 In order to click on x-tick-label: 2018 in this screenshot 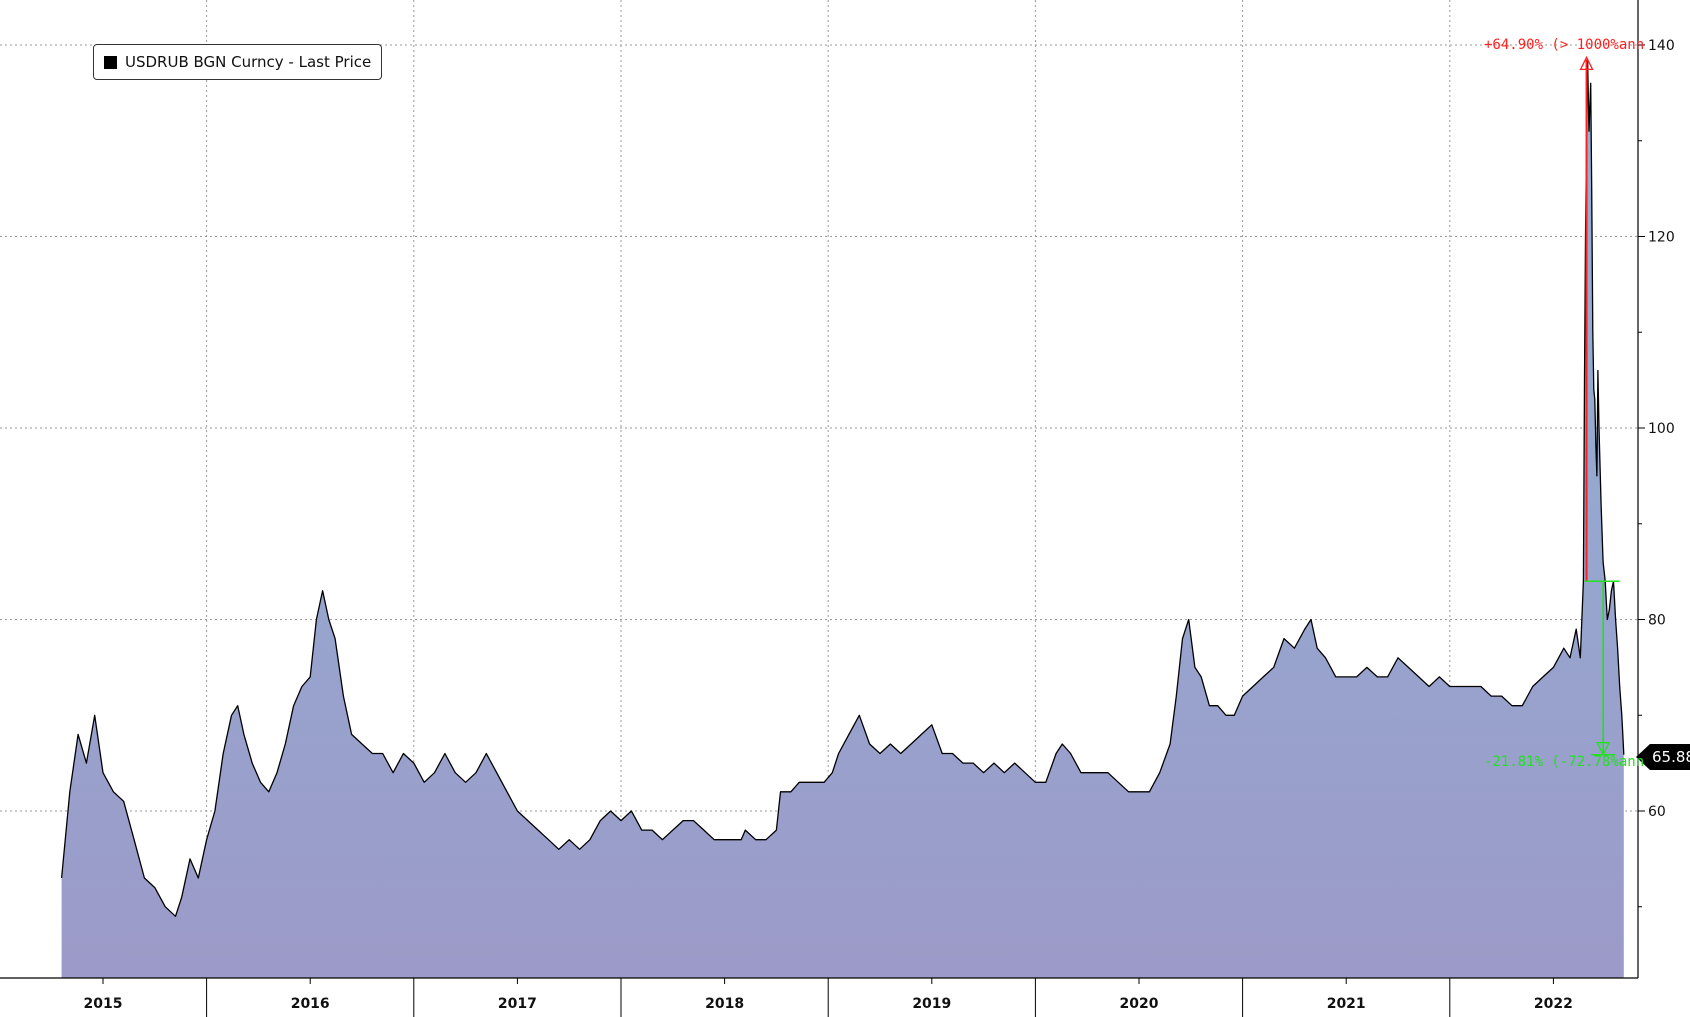, I will do `click(724, 1004)`.